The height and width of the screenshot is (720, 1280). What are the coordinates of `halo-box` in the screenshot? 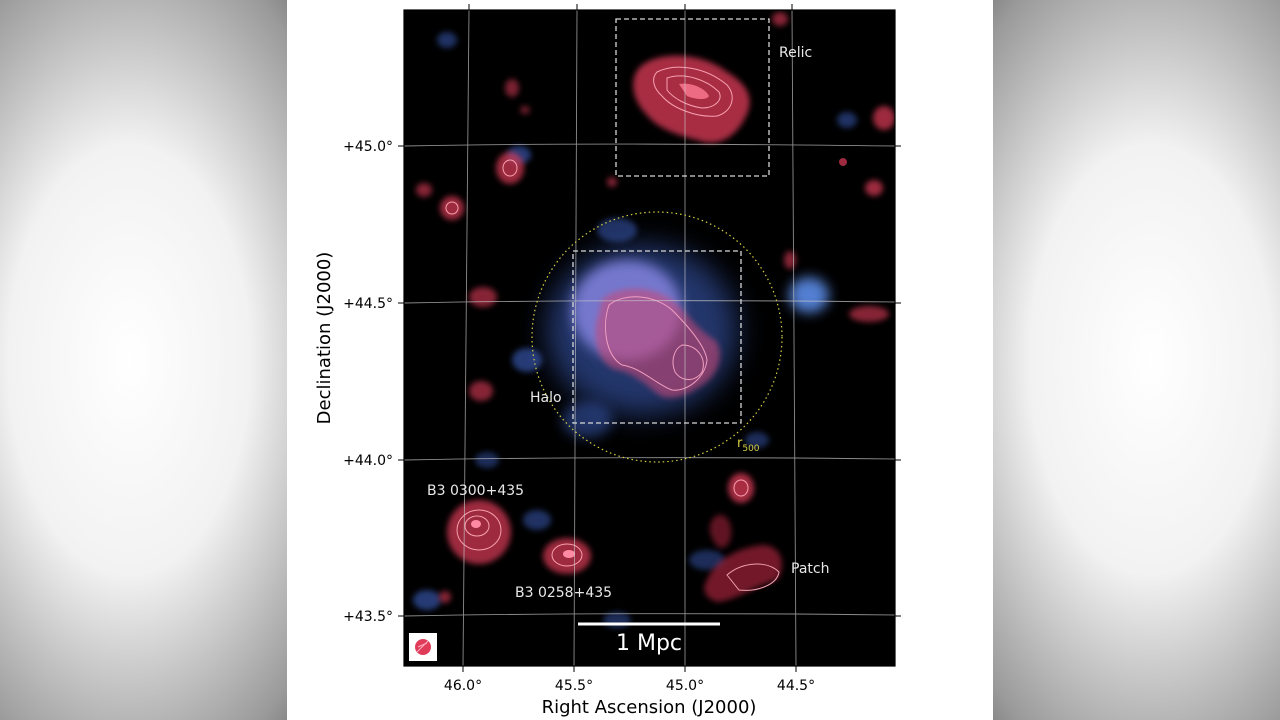 It's located at (657, 337).